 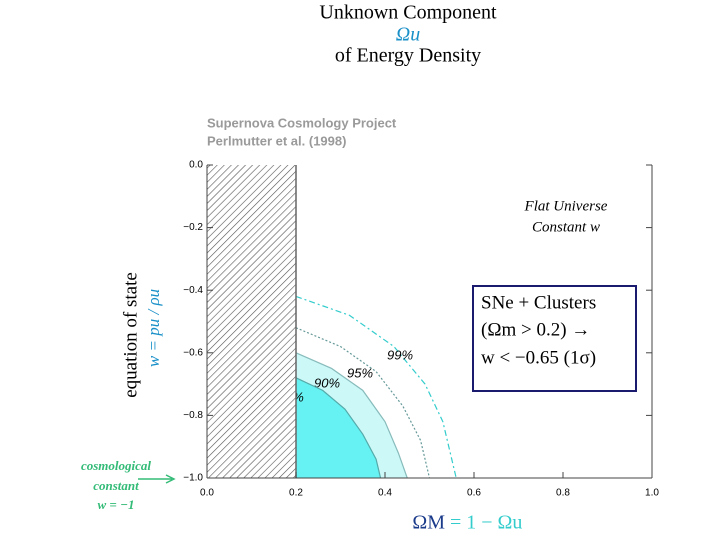 What do you see at coordinates (153, 328) in the screenshot?
I see `y-axis-formula: w = pu / ρu` at bounding box center [153, 328].